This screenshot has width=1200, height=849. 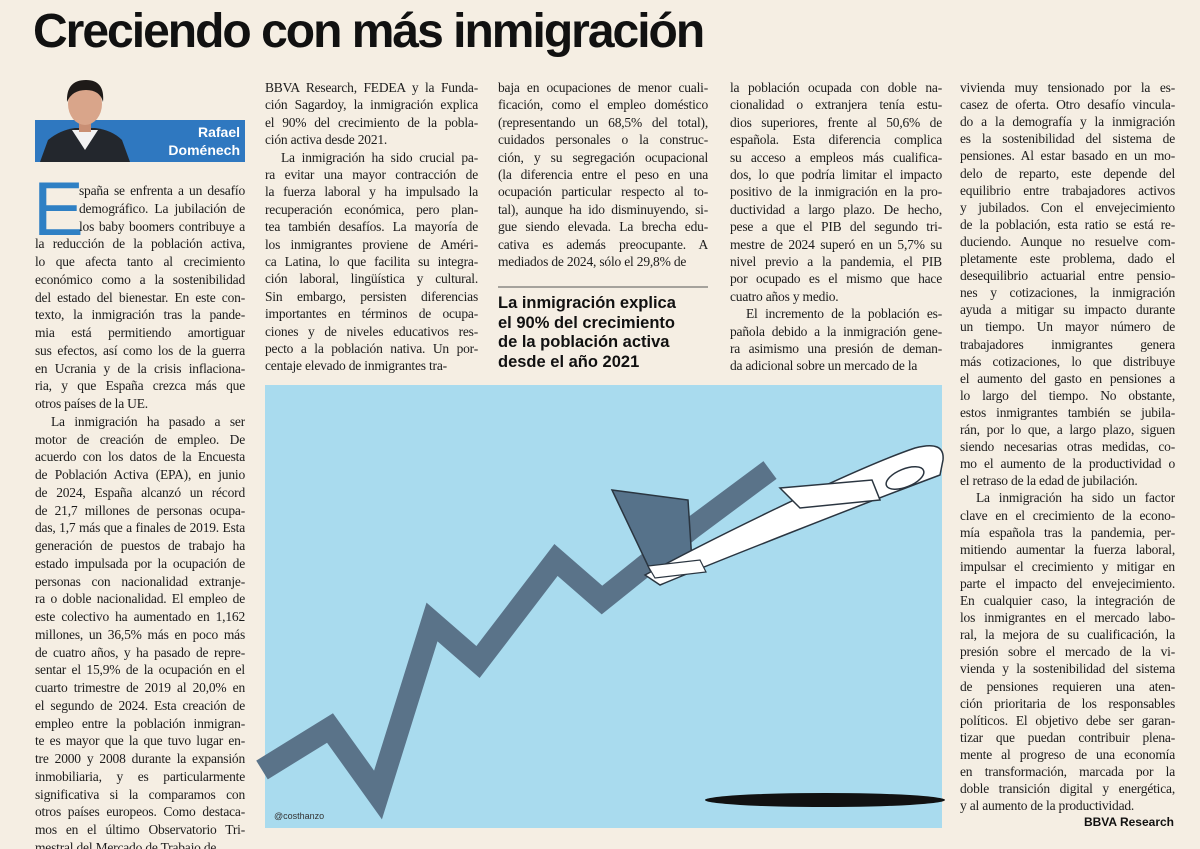 I want to click on text-line: la reducción de la población activa,, so click(x=140, y=244).